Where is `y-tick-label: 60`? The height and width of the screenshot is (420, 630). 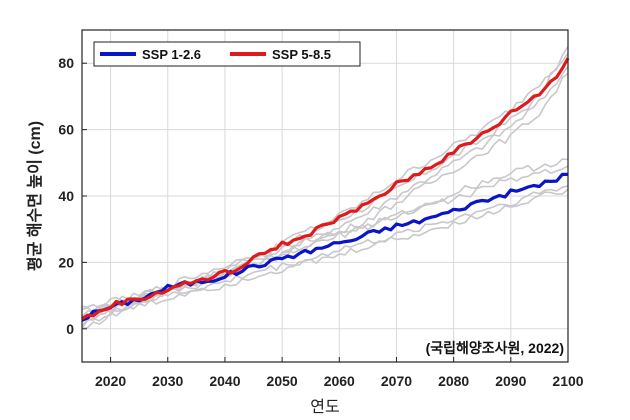
y-tick-label: 60 is located at coordinates (66, 130).